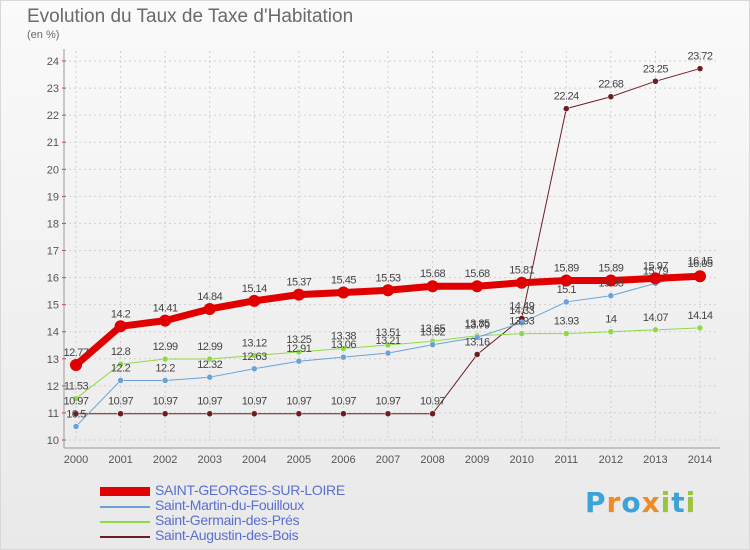  What do you see at coordinates (566, 269) in the screenshot?
I see `data-label: 15.89` at bounding box center [566, 269].